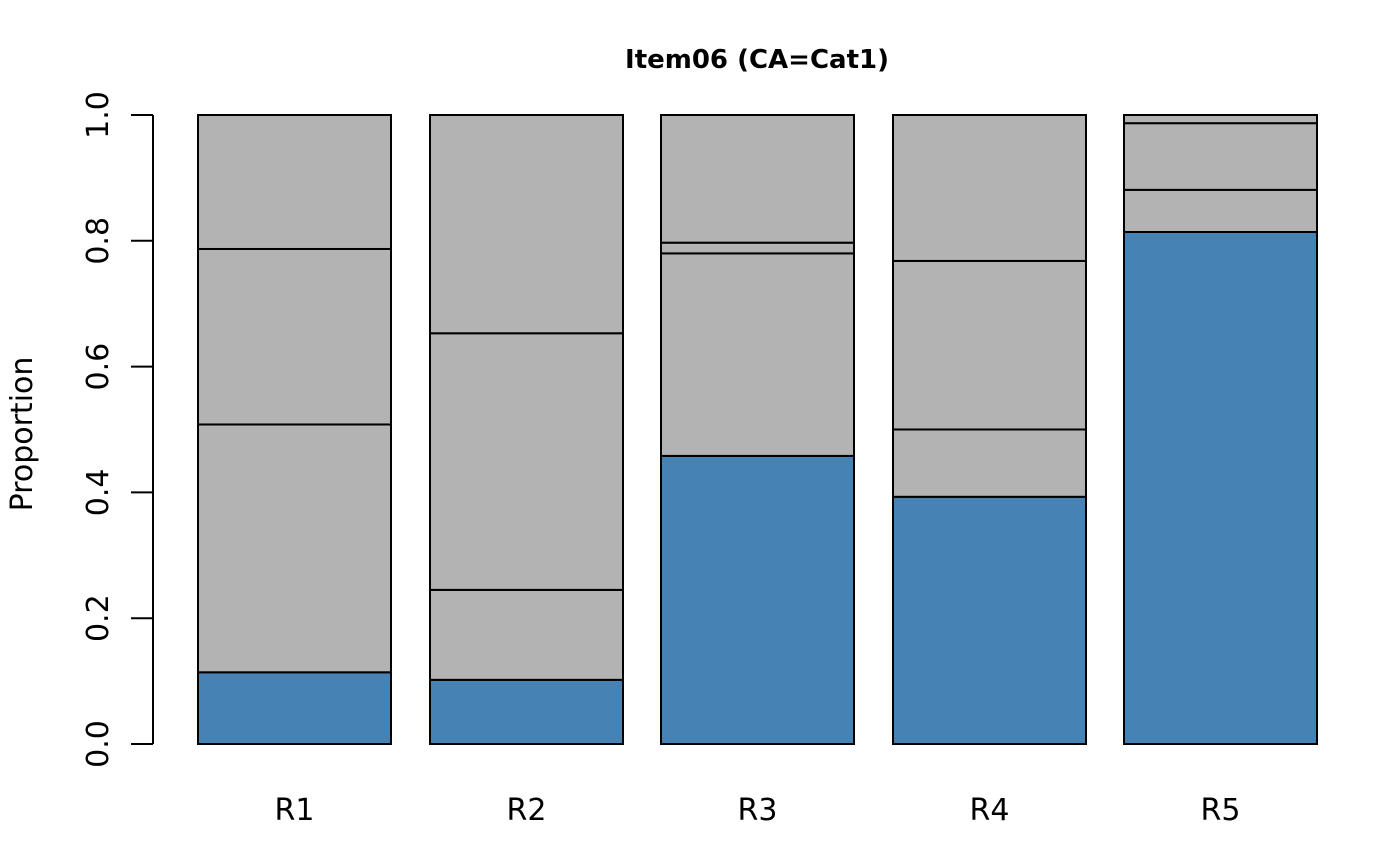  What do you see at coordinates (22, 434) in the screenshot?
I see `y-axis-title: Proportion` at bounding box center [22, 434].